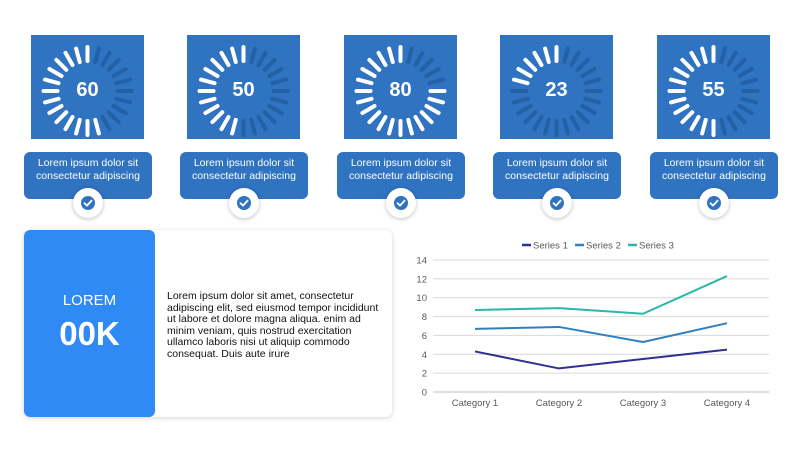  Describe the element at coordinates (475, 403) in the screenshot. I see `x-tick-label: Category 1` at that location.